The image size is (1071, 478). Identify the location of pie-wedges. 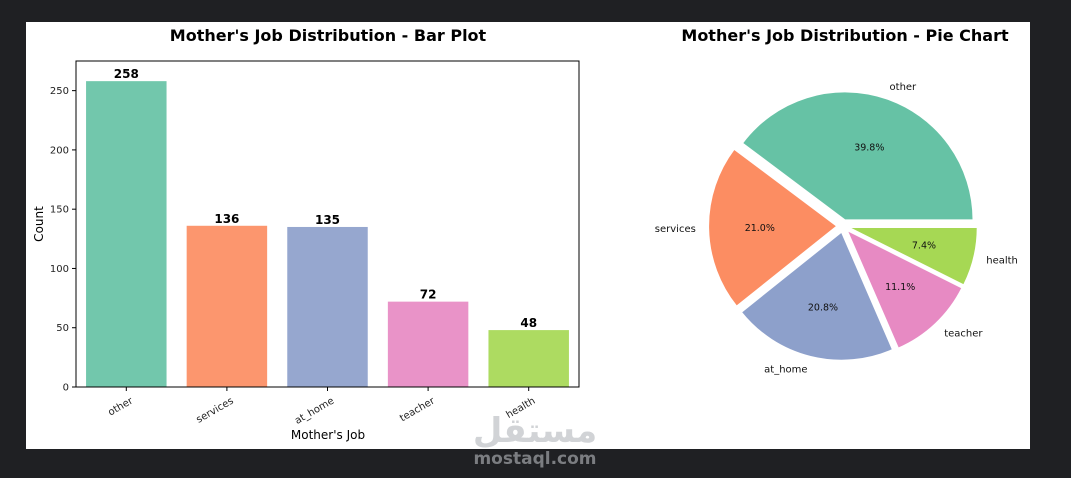
(843, 226).